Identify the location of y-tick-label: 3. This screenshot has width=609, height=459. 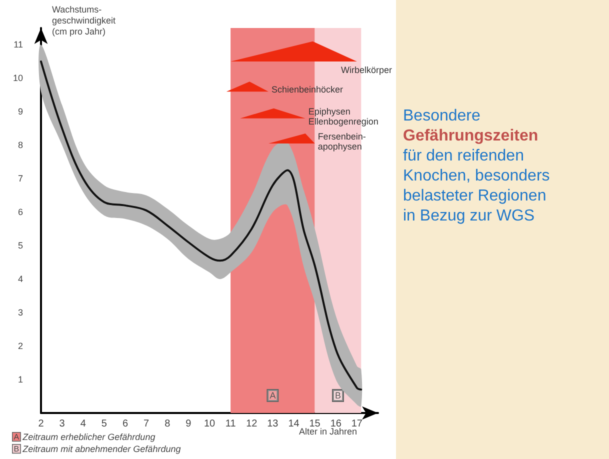
(20, 313).